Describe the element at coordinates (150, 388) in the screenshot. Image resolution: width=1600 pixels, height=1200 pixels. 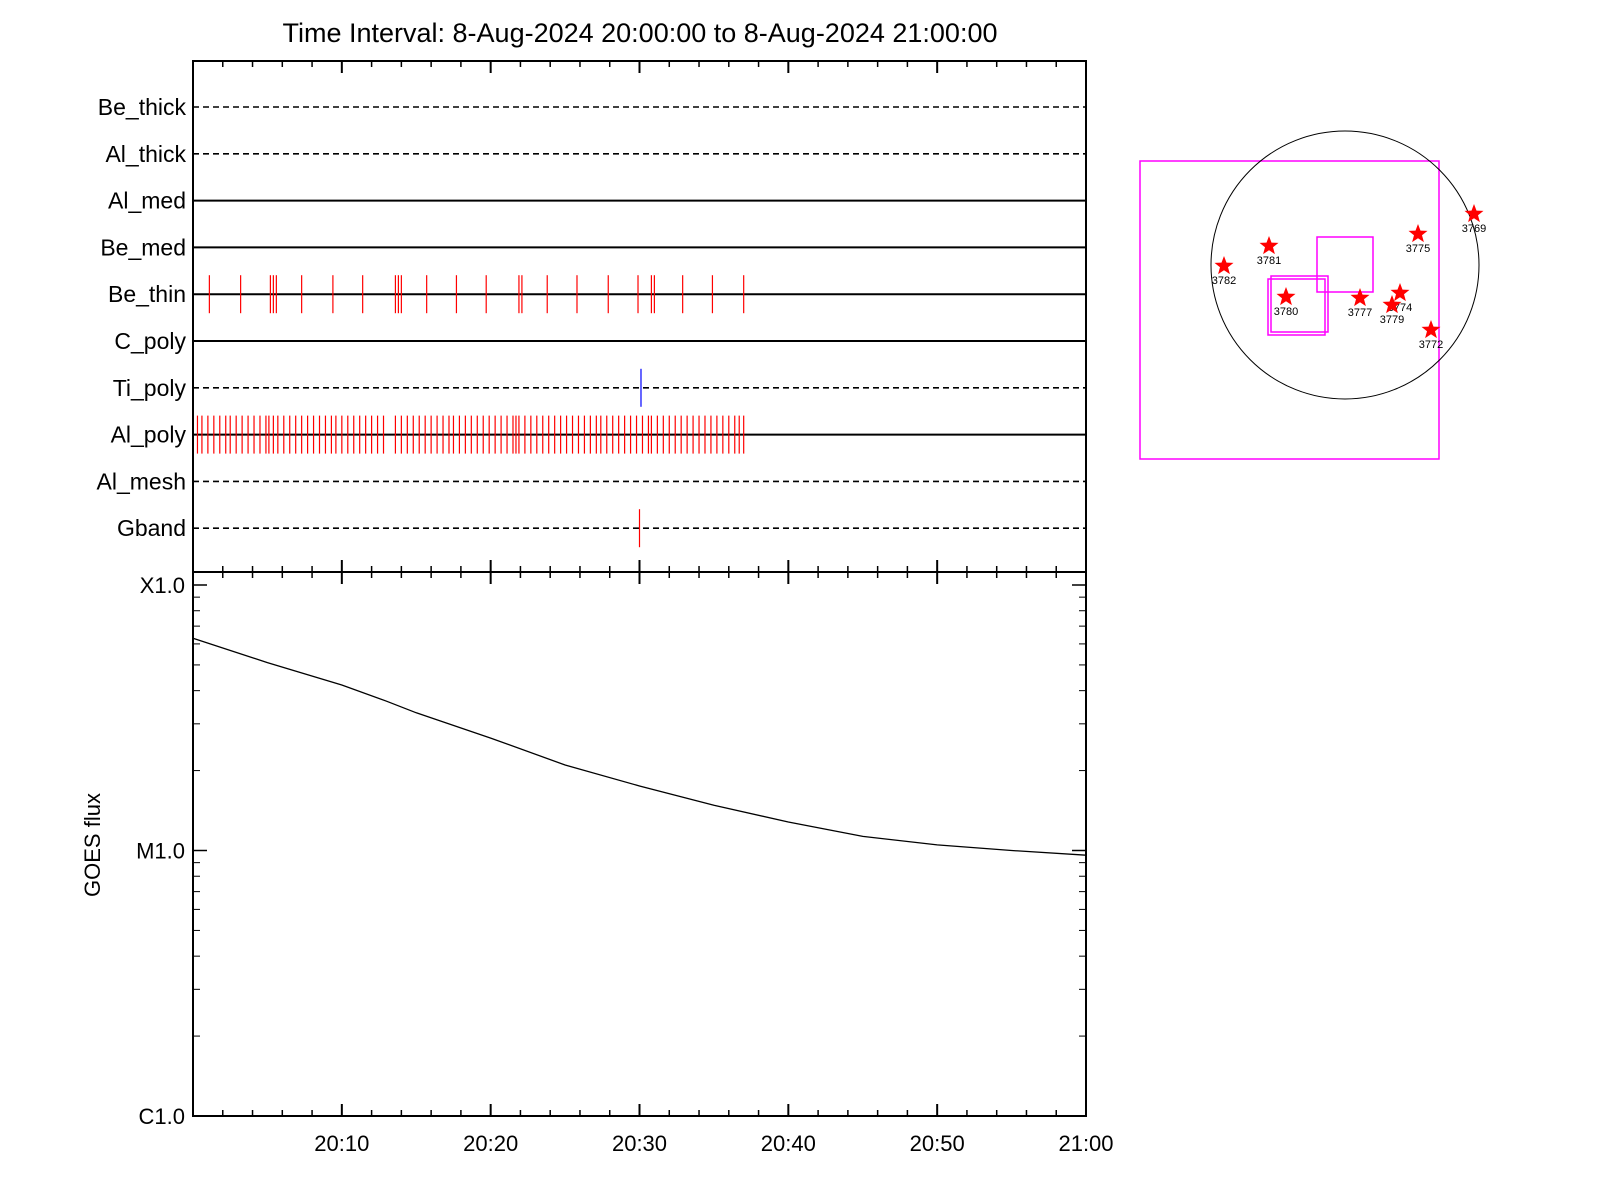
I see `timeline-row-label: Ti_poly` at that location.